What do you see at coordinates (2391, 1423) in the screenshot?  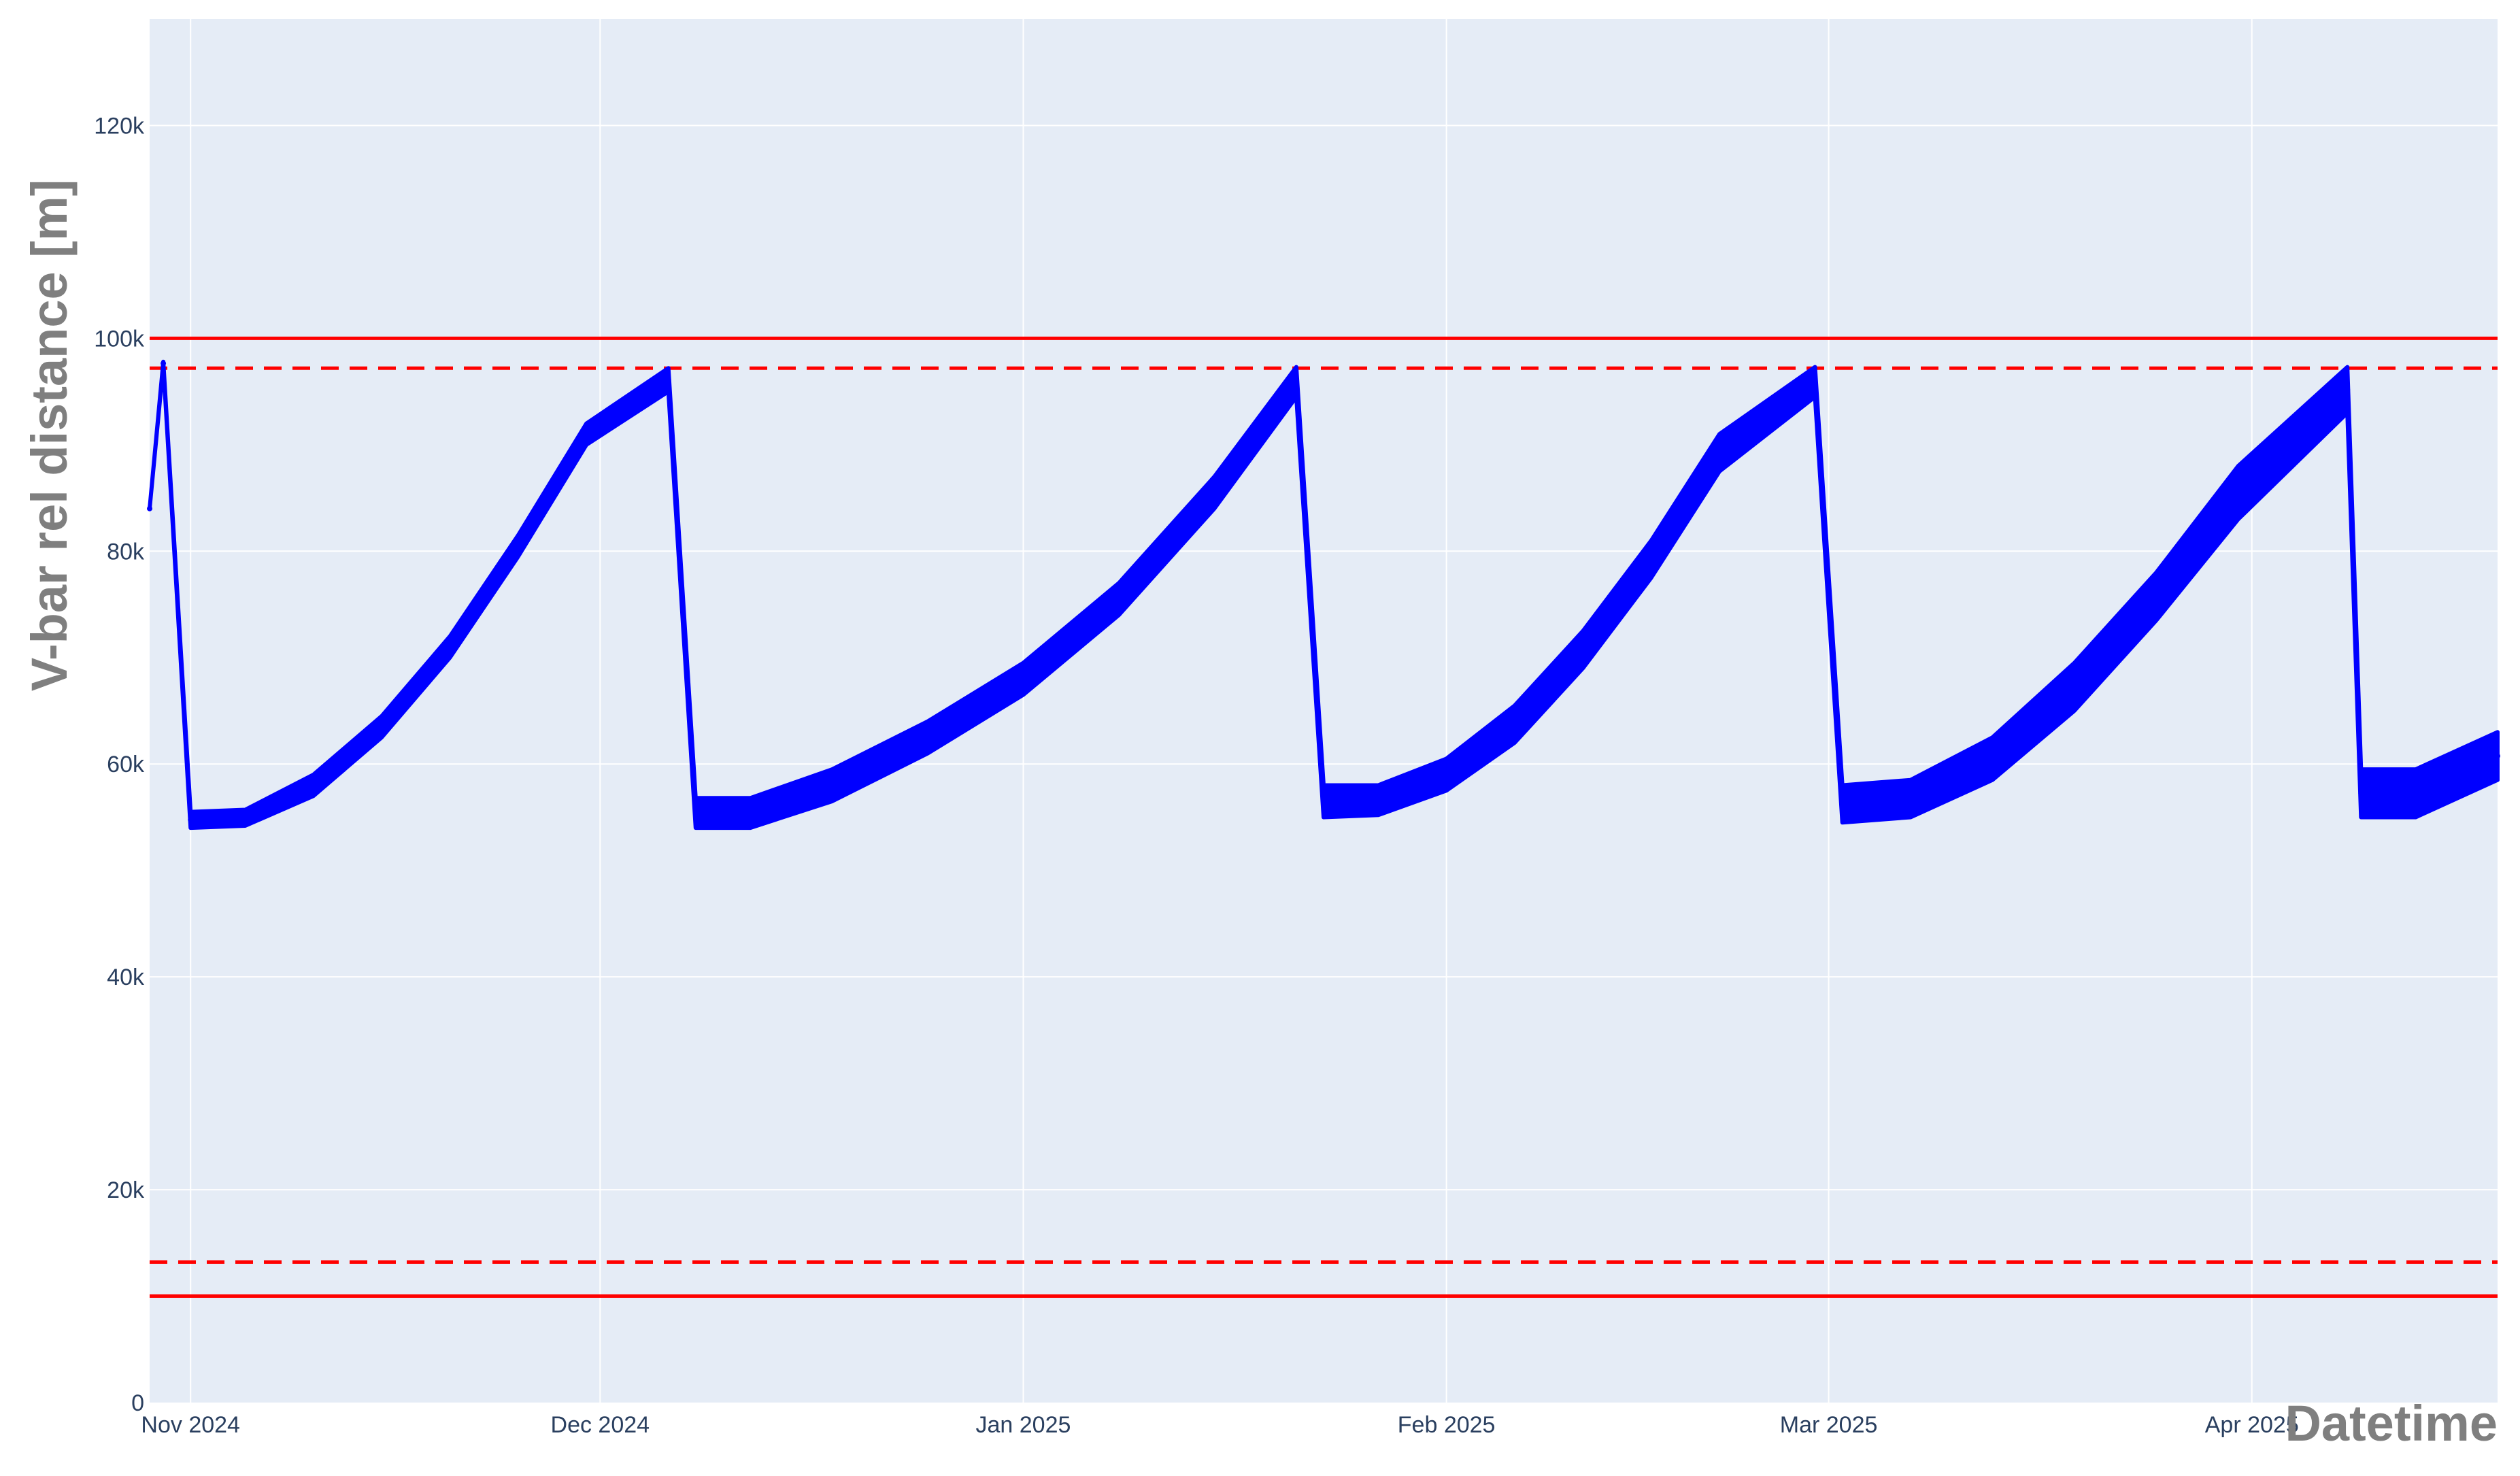 I see `x-axis-title: Datetime` at bounding box center [2391, 1423].